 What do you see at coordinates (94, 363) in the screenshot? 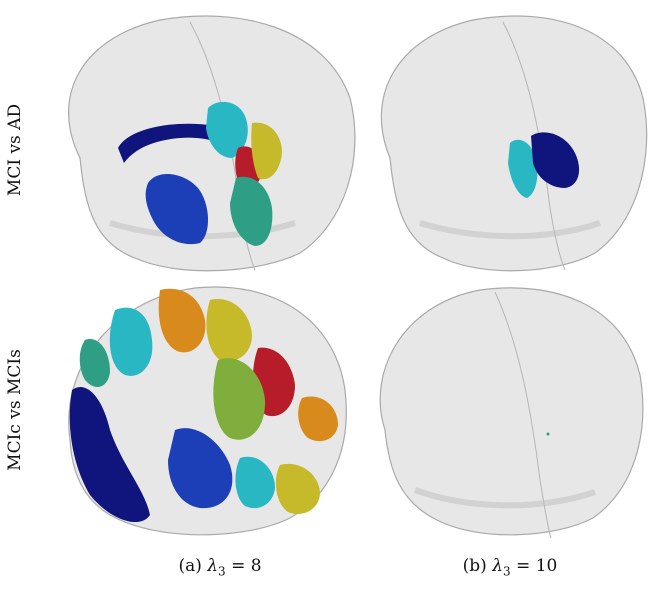
I see `region-teal-upper` at bounding box center [94, 363].